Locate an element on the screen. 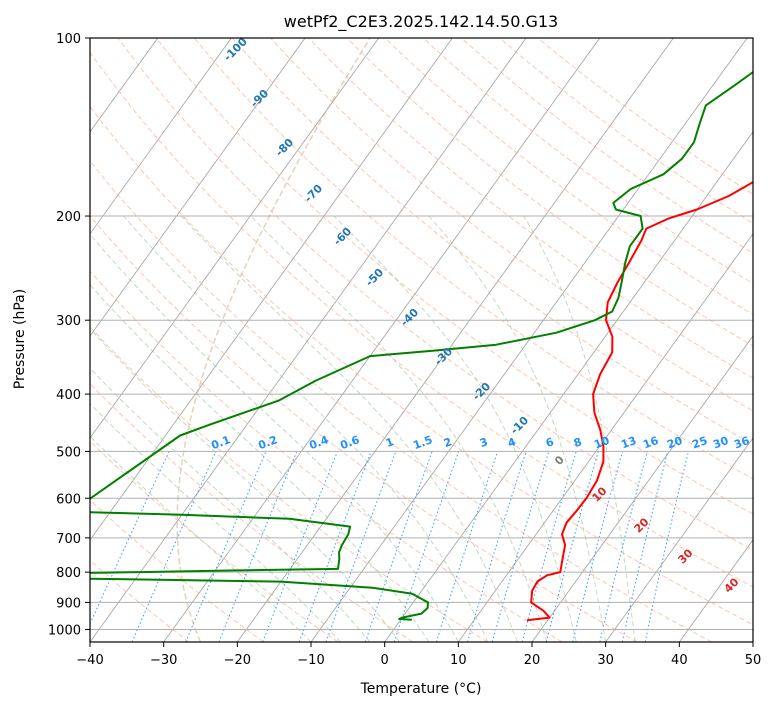 The height and width of the screenshot is (708, 775). y-tick-label: 600 is located at coordinates (68, 499).